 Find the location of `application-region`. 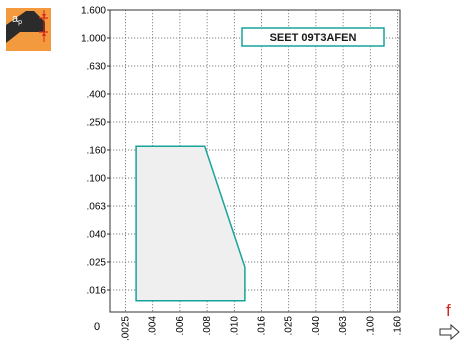

application-region is located at coordinates (190, 223).